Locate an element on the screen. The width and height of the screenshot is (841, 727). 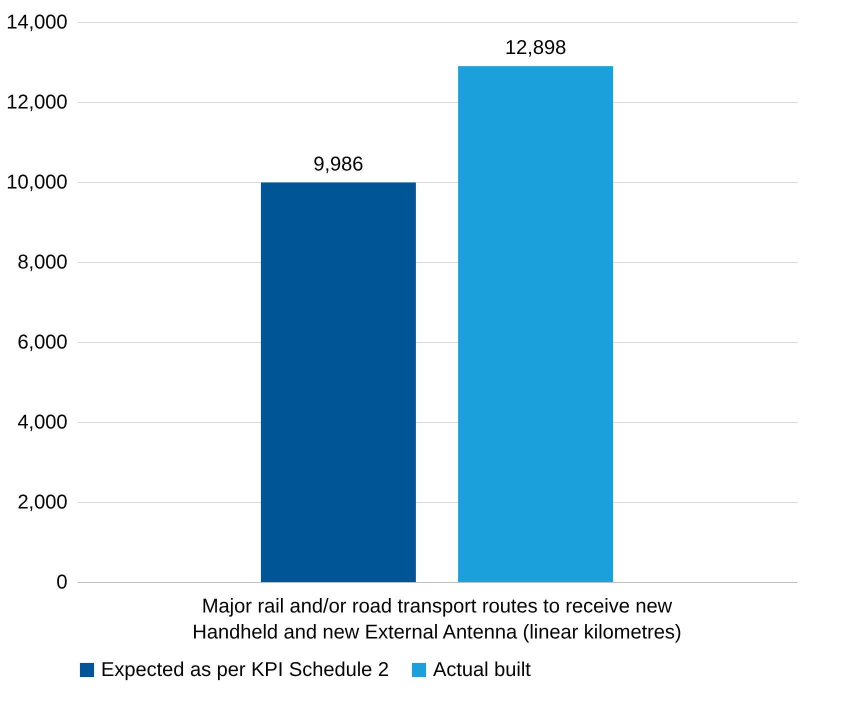
legend-label: Expected as per KPI Schedule 2 is located at coordinates (245, 670).